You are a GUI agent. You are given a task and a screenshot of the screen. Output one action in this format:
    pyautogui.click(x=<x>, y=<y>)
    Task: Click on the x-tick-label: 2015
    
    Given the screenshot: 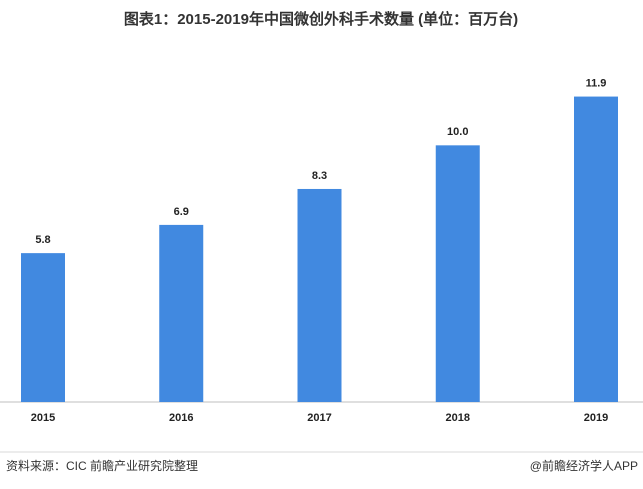 What is the action you would take?
    pyautogui.click(x=43, y=418)
    